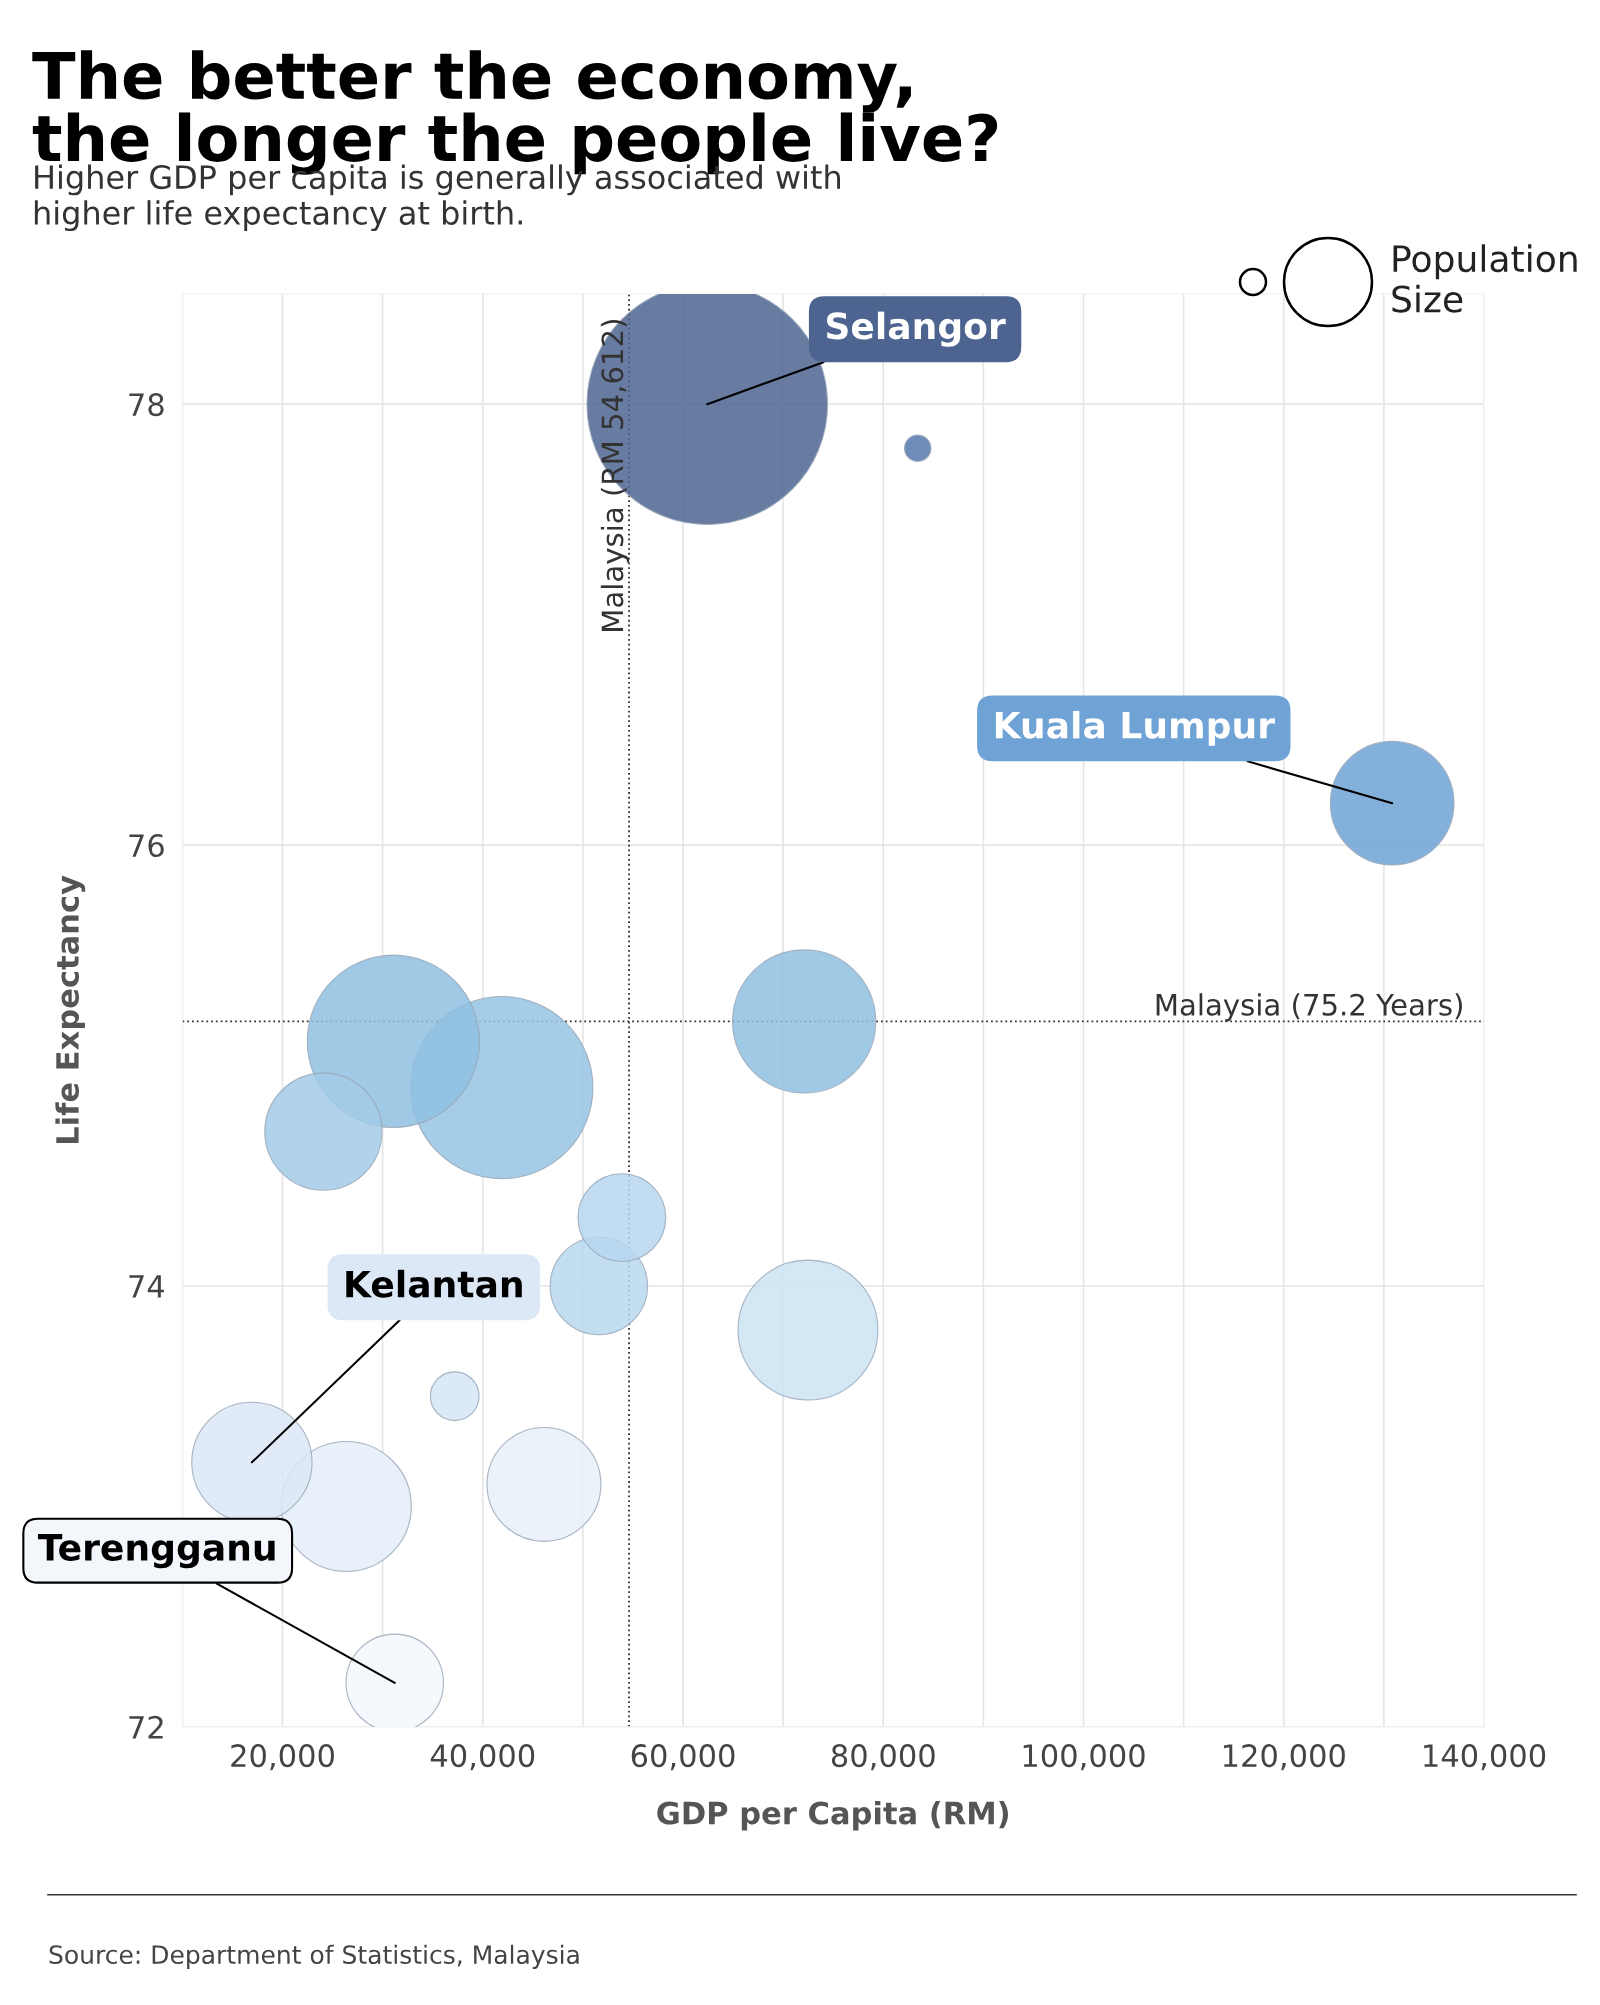 The image size is (1600, 2005). I want to click on x-tick-label: 100,000, so click(1084, 1757).